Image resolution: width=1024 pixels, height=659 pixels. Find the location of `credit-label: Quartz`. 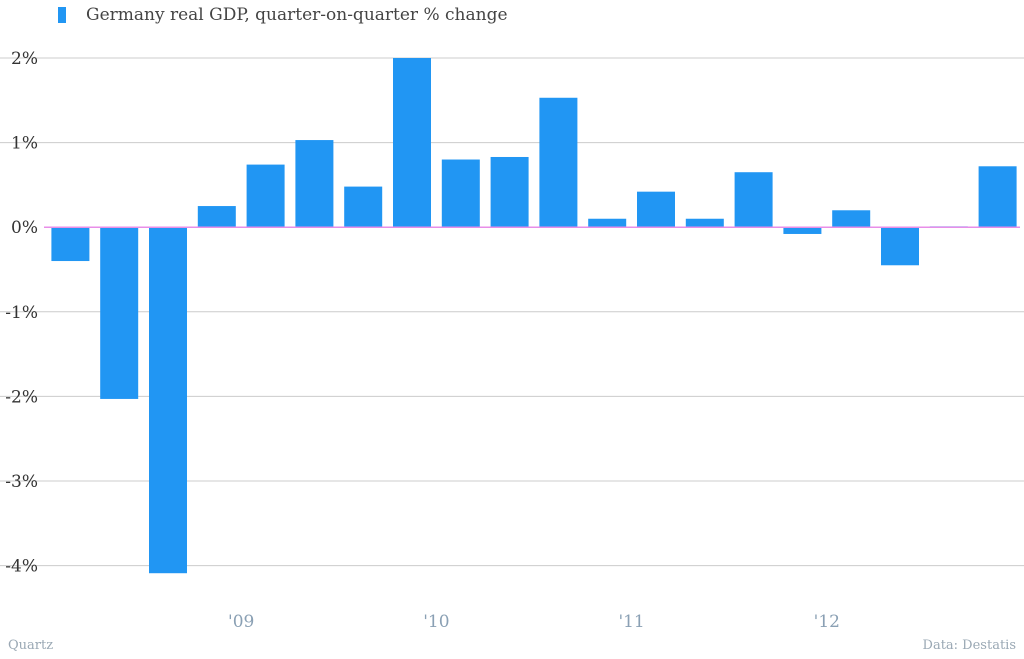

credit-label: Quartz is located at coordinates (31, 645).